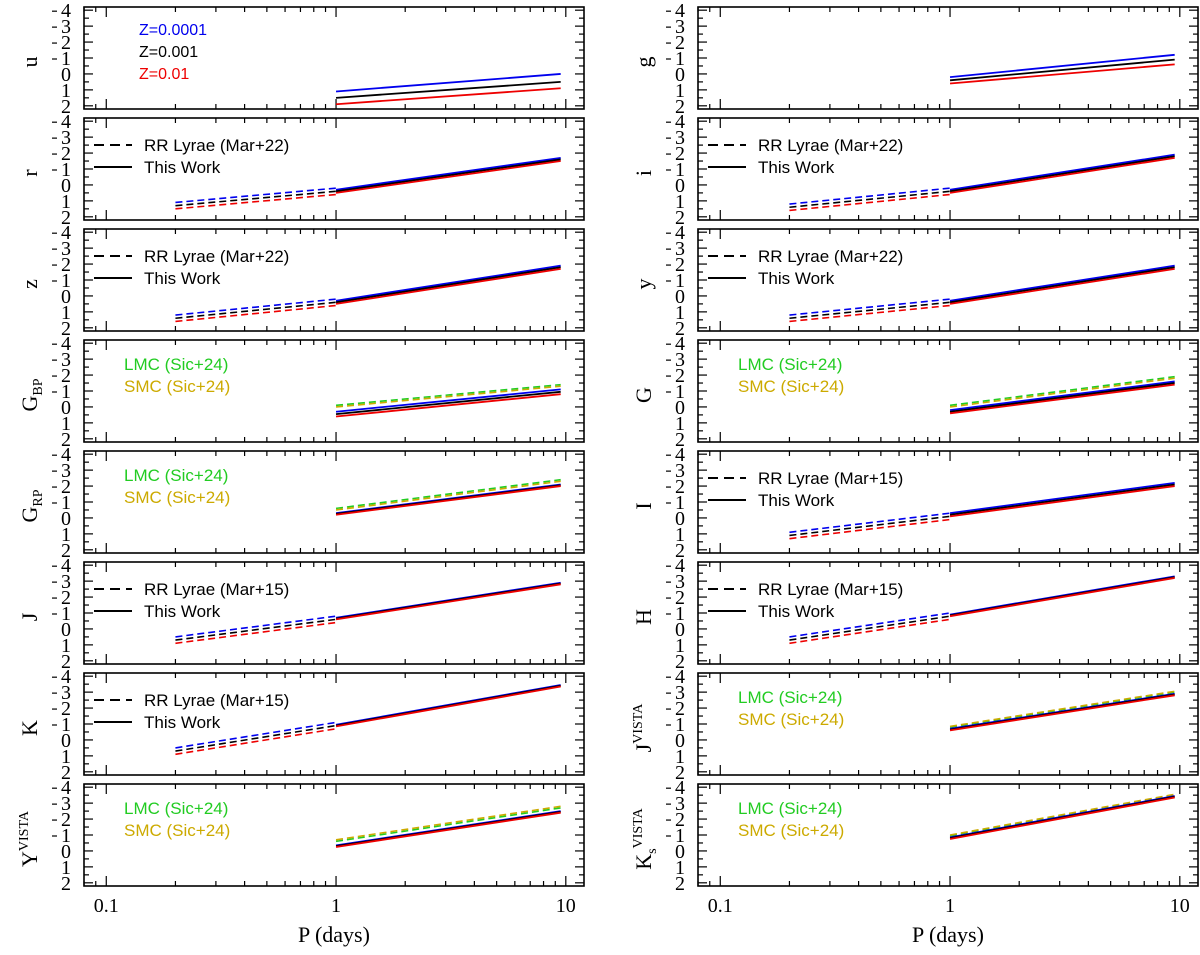 This screenshot has height=955, width=1200. Describe the element at coordinates (29, 616) in the screenshot. I see `y-axis-label: J` at that location.